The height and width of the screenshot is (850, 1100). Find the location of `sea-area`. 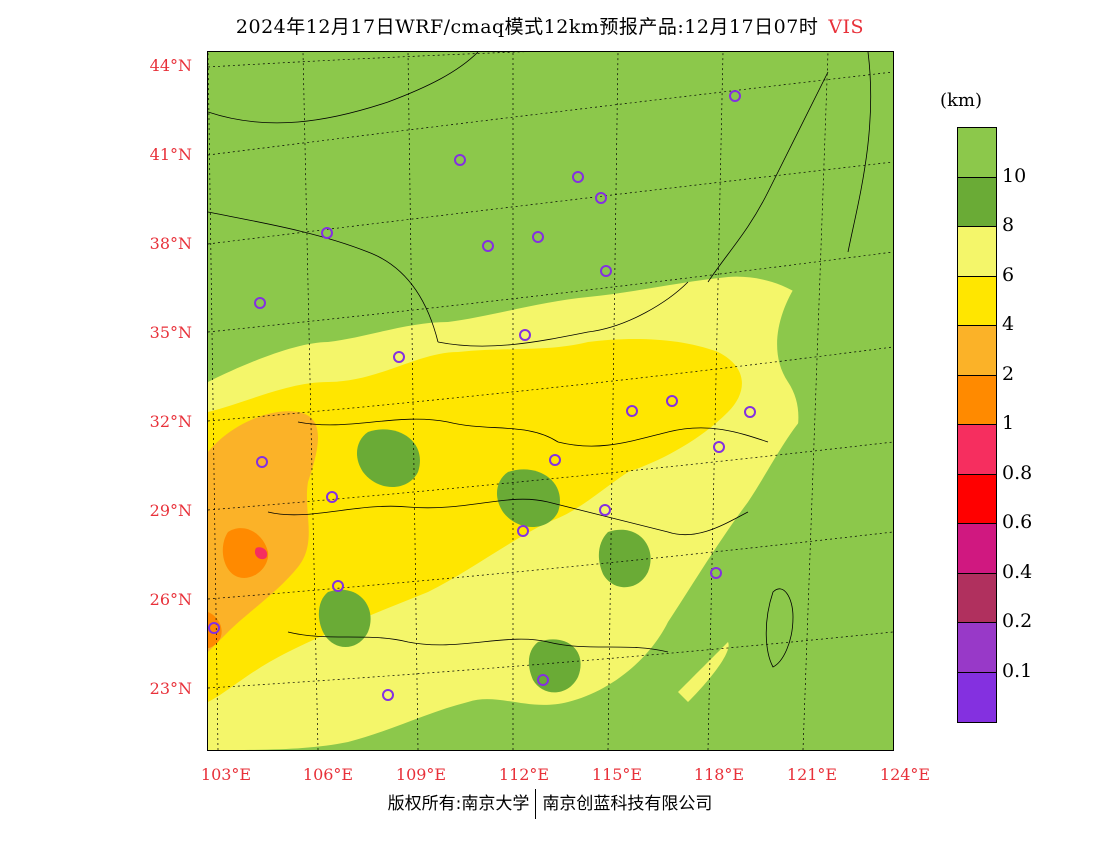

sea-area is located at coordinates (760, 501).